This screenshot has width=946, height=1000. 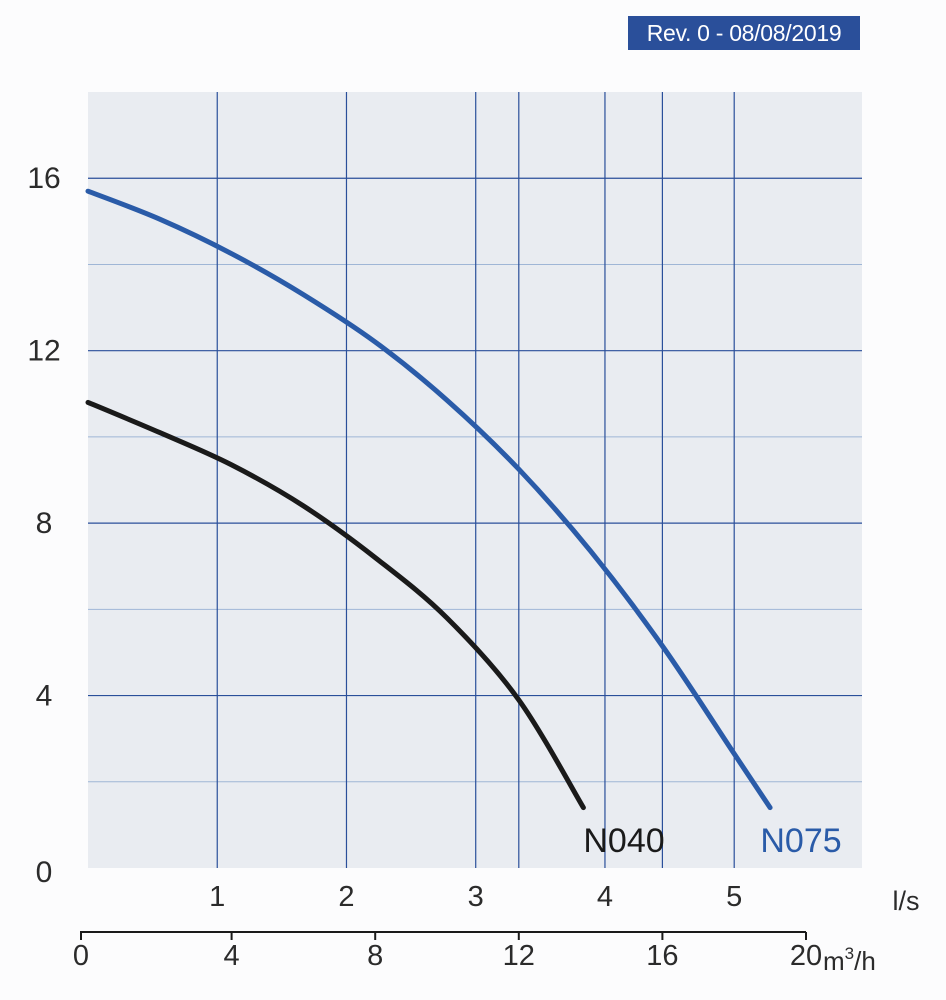 I want to click on m3h-axis: 0 4 8 12 16 20 m3/h, so click(x=474, y=953).